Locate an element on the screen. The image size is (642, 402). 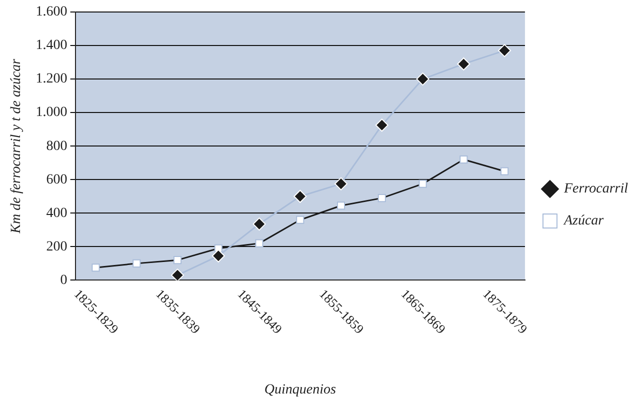
x-axis-title: Quinquenios is located at coordinates (300, 390).